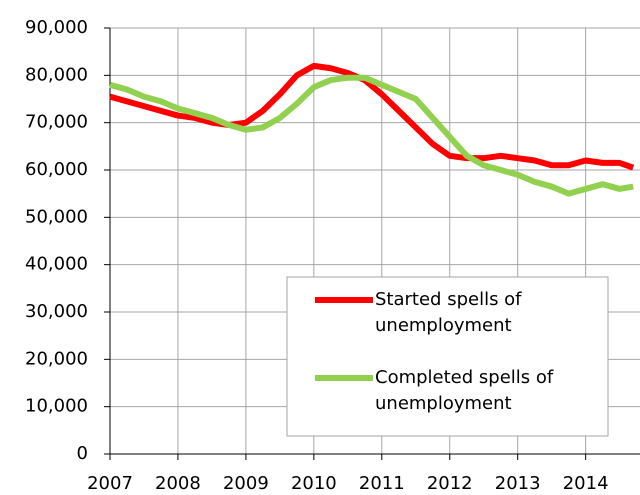 Image resolution: width=640 pixels, height=495 pixels. What do you see at coordinates (110, 483) in the screenshot?
I see `x-tick-label: 2007` at bounding box center [110, 483].